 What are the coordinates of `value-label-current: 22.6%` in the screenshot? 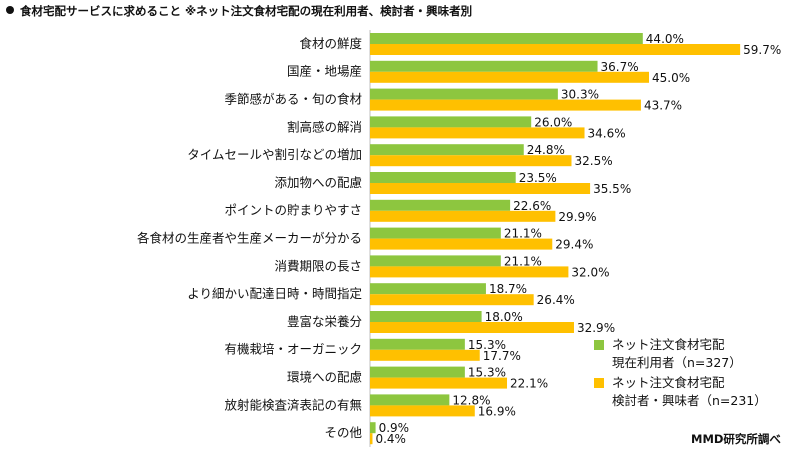 It's located at (532, 206).